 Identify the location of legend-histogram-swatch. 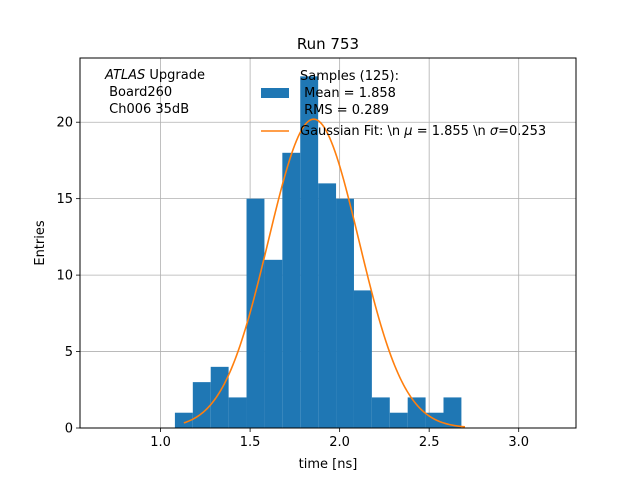
(275, 93).